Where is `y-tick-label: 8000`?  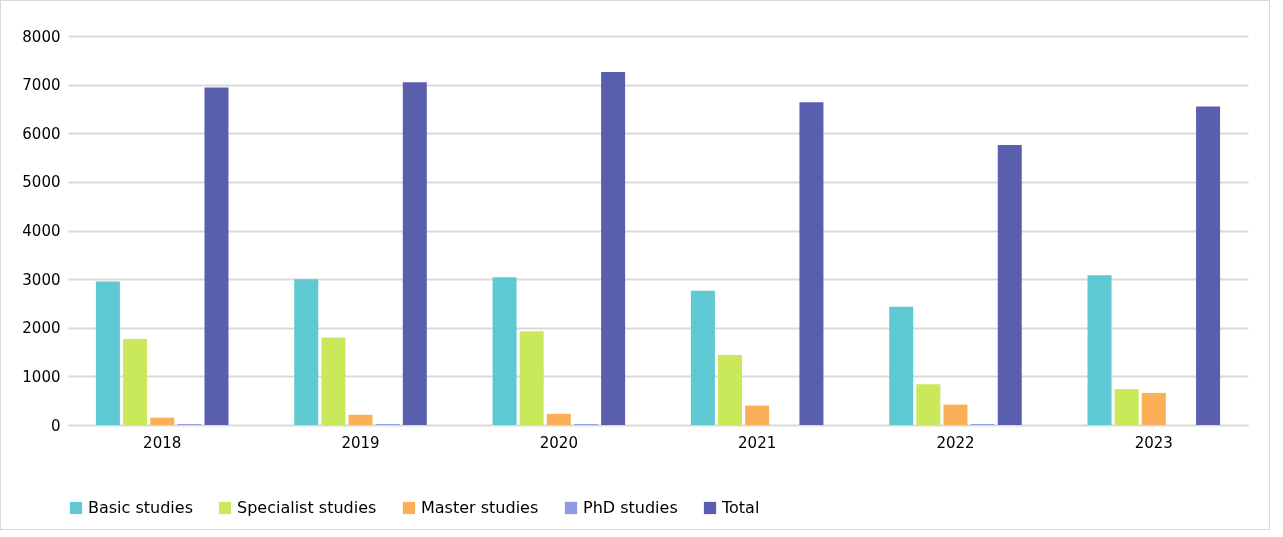
y-tick-label: 8000 is located at coordinates (41, 36).